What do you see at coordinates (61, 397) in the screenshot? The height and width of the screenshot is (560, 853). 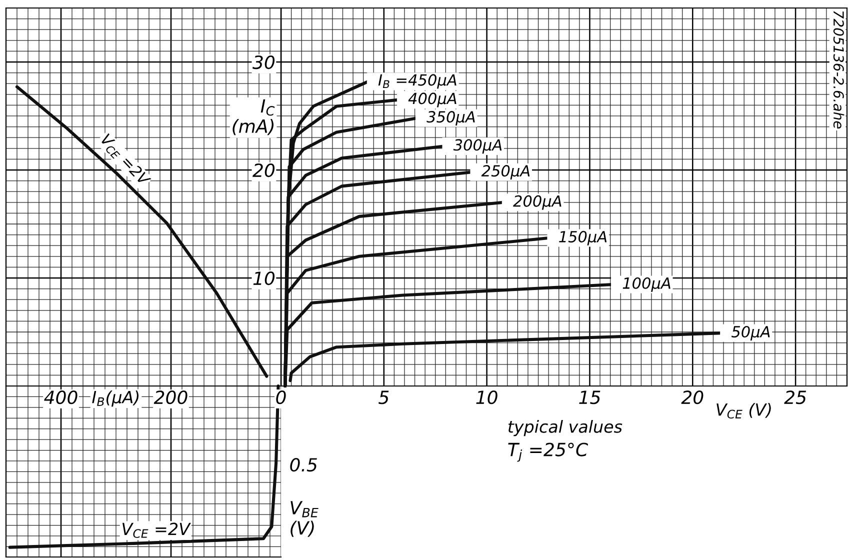 I see `x-tick-label: 400` at bounding box center [61, 397].